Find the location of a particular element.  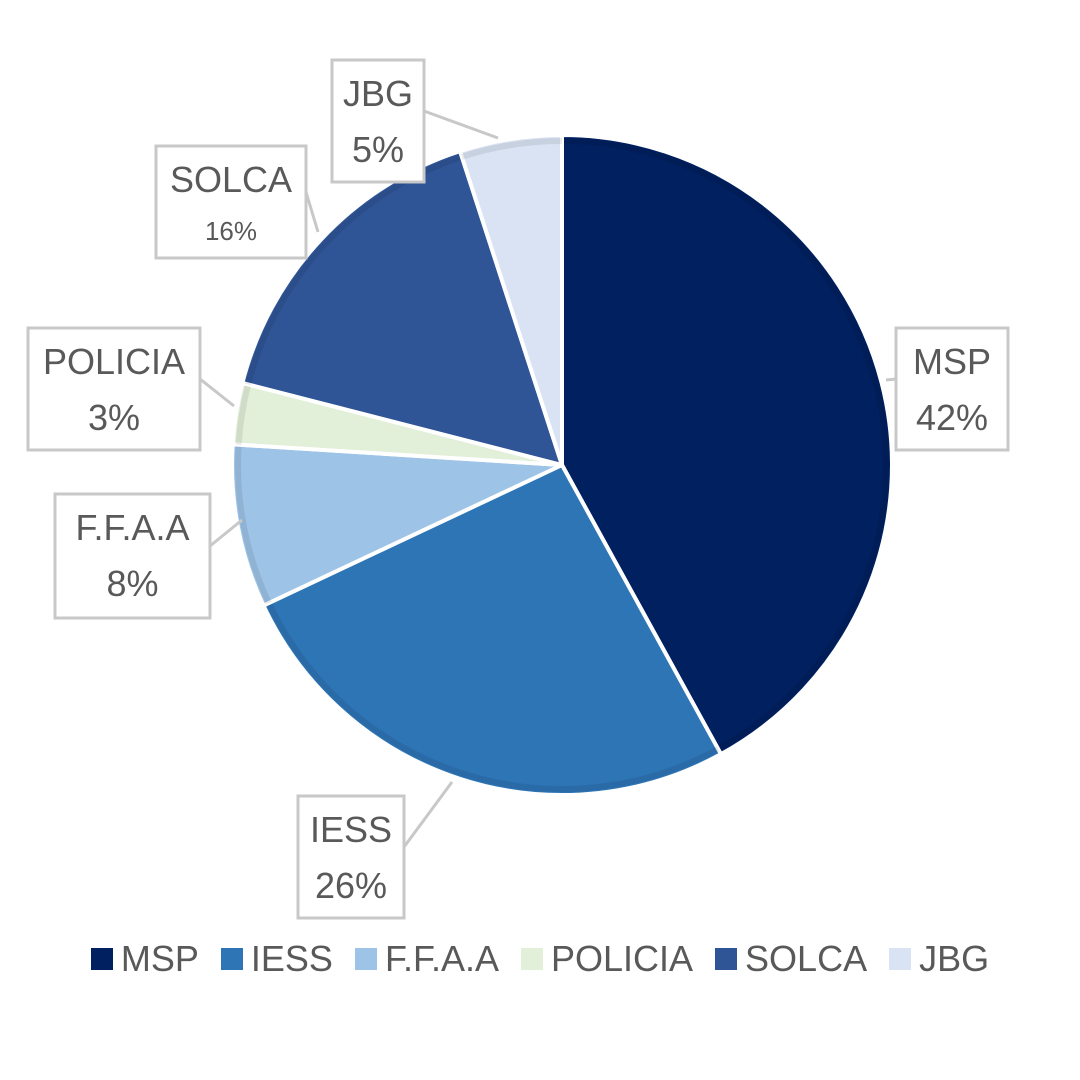

data-label-msp: MSP 42% is located at coordinates (947, 389).